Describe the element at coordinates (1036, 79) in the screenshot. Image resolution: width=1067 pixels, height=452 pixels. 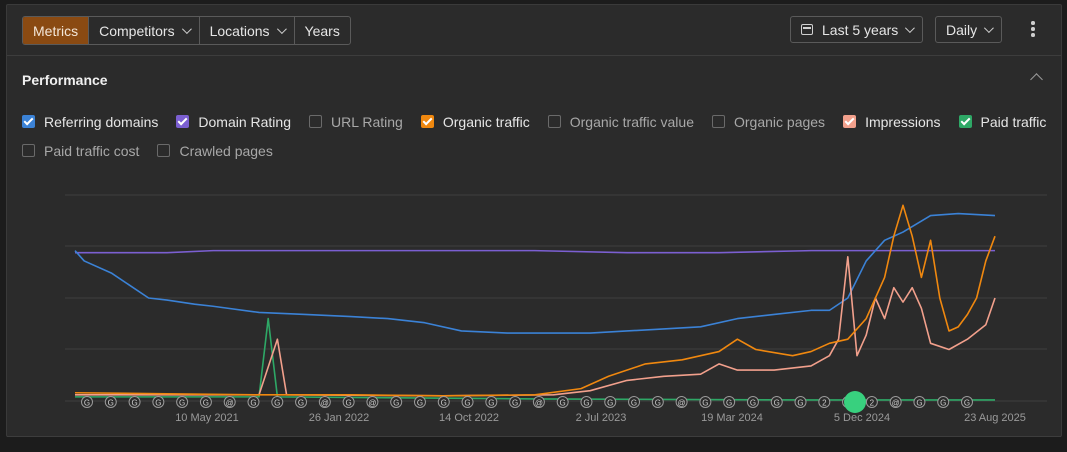
I see `chevron-up-icon` at that location.